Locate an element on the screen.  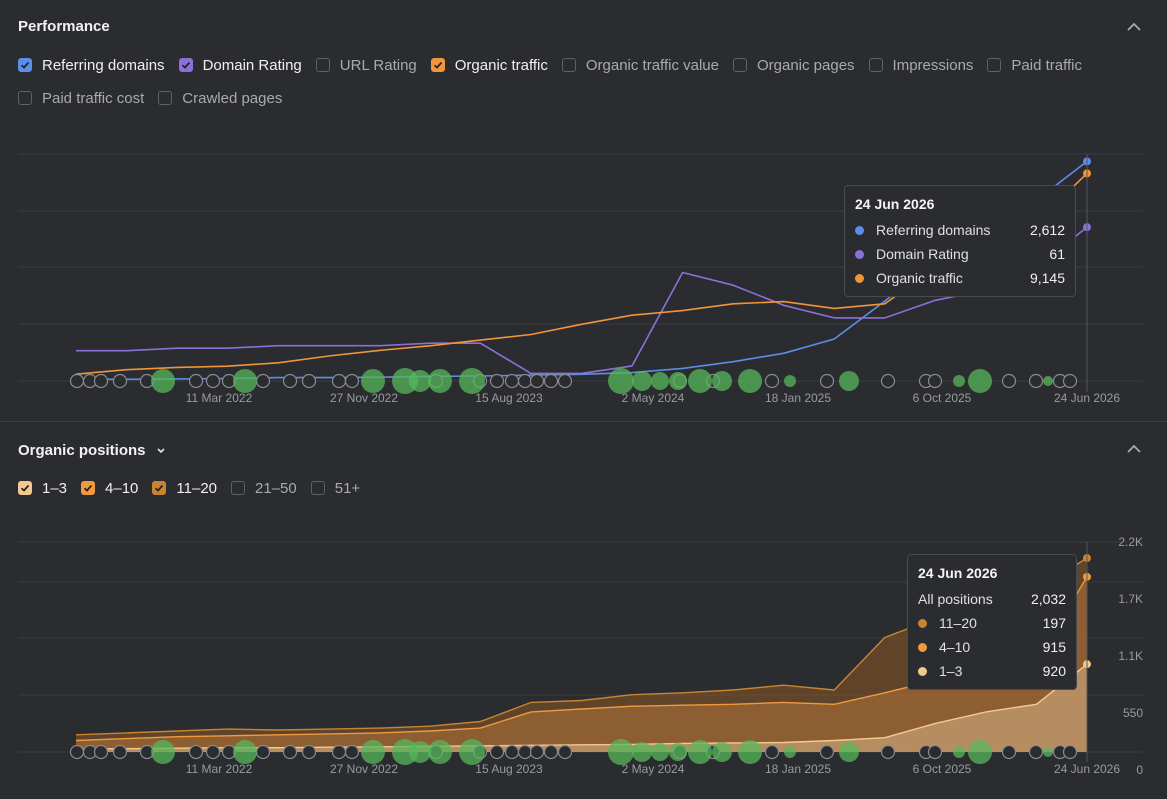
checkbox-domain-rating: Domain Rating is located at coordinates (240, 65).